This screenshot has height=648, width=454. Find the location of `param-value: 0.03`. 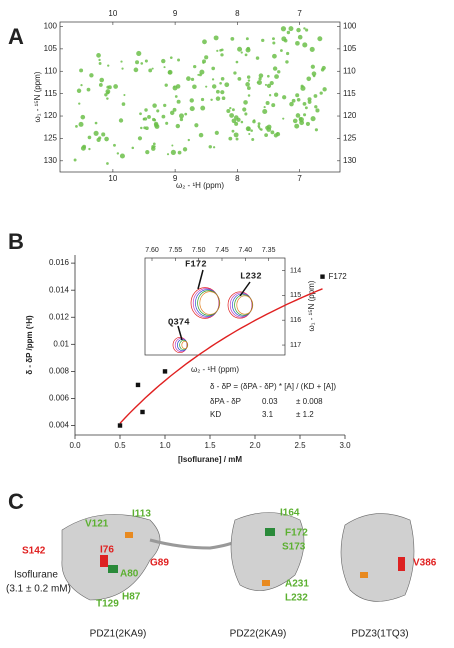

param-value: 0.03 is located at coordinates (270, 401).